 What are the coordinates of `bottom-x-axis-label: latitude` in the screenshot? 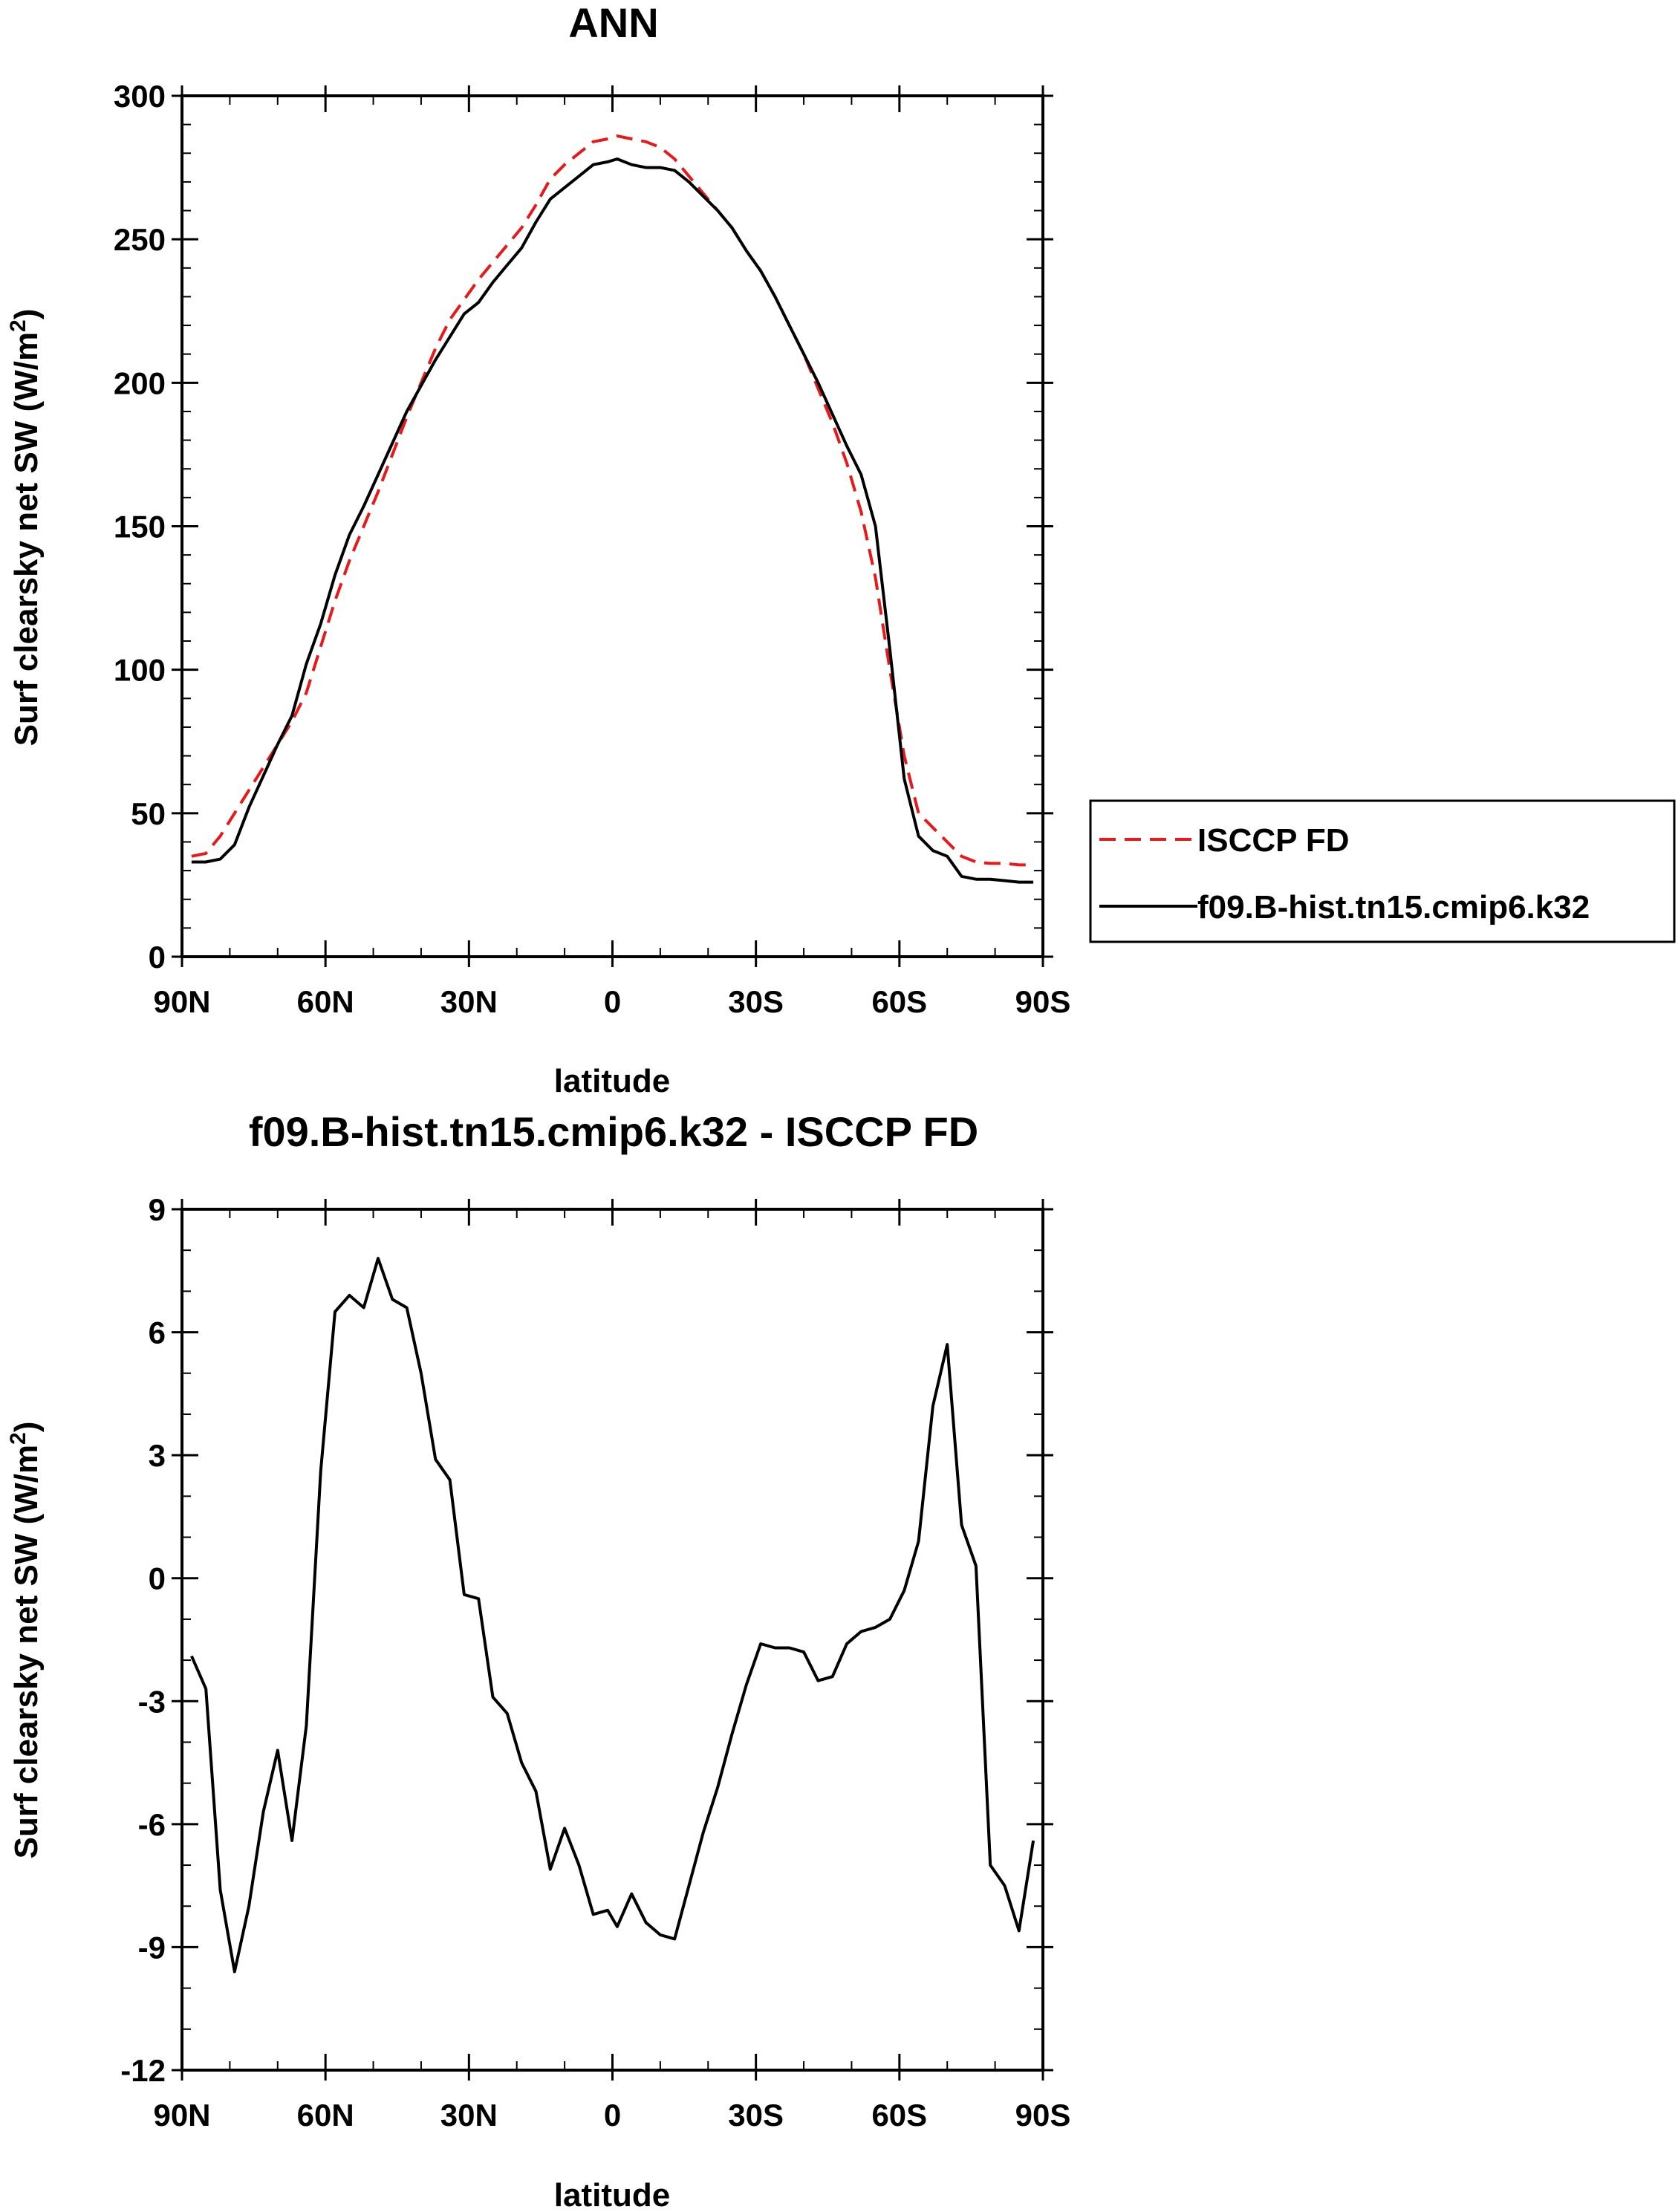 It's located at (612, 2194).